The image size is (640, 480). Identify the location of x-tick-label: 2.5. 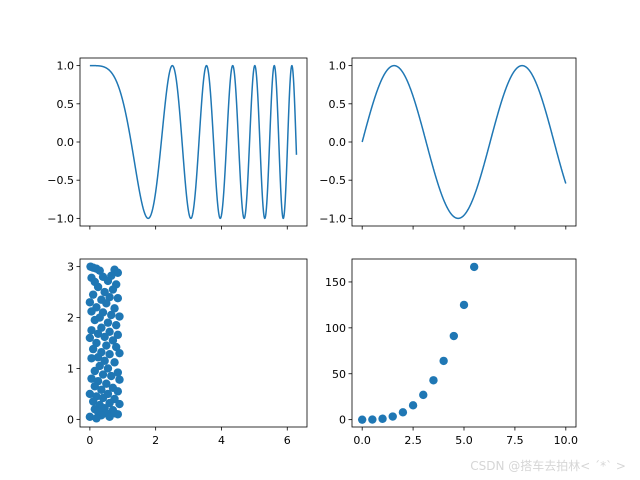
(413, 440).